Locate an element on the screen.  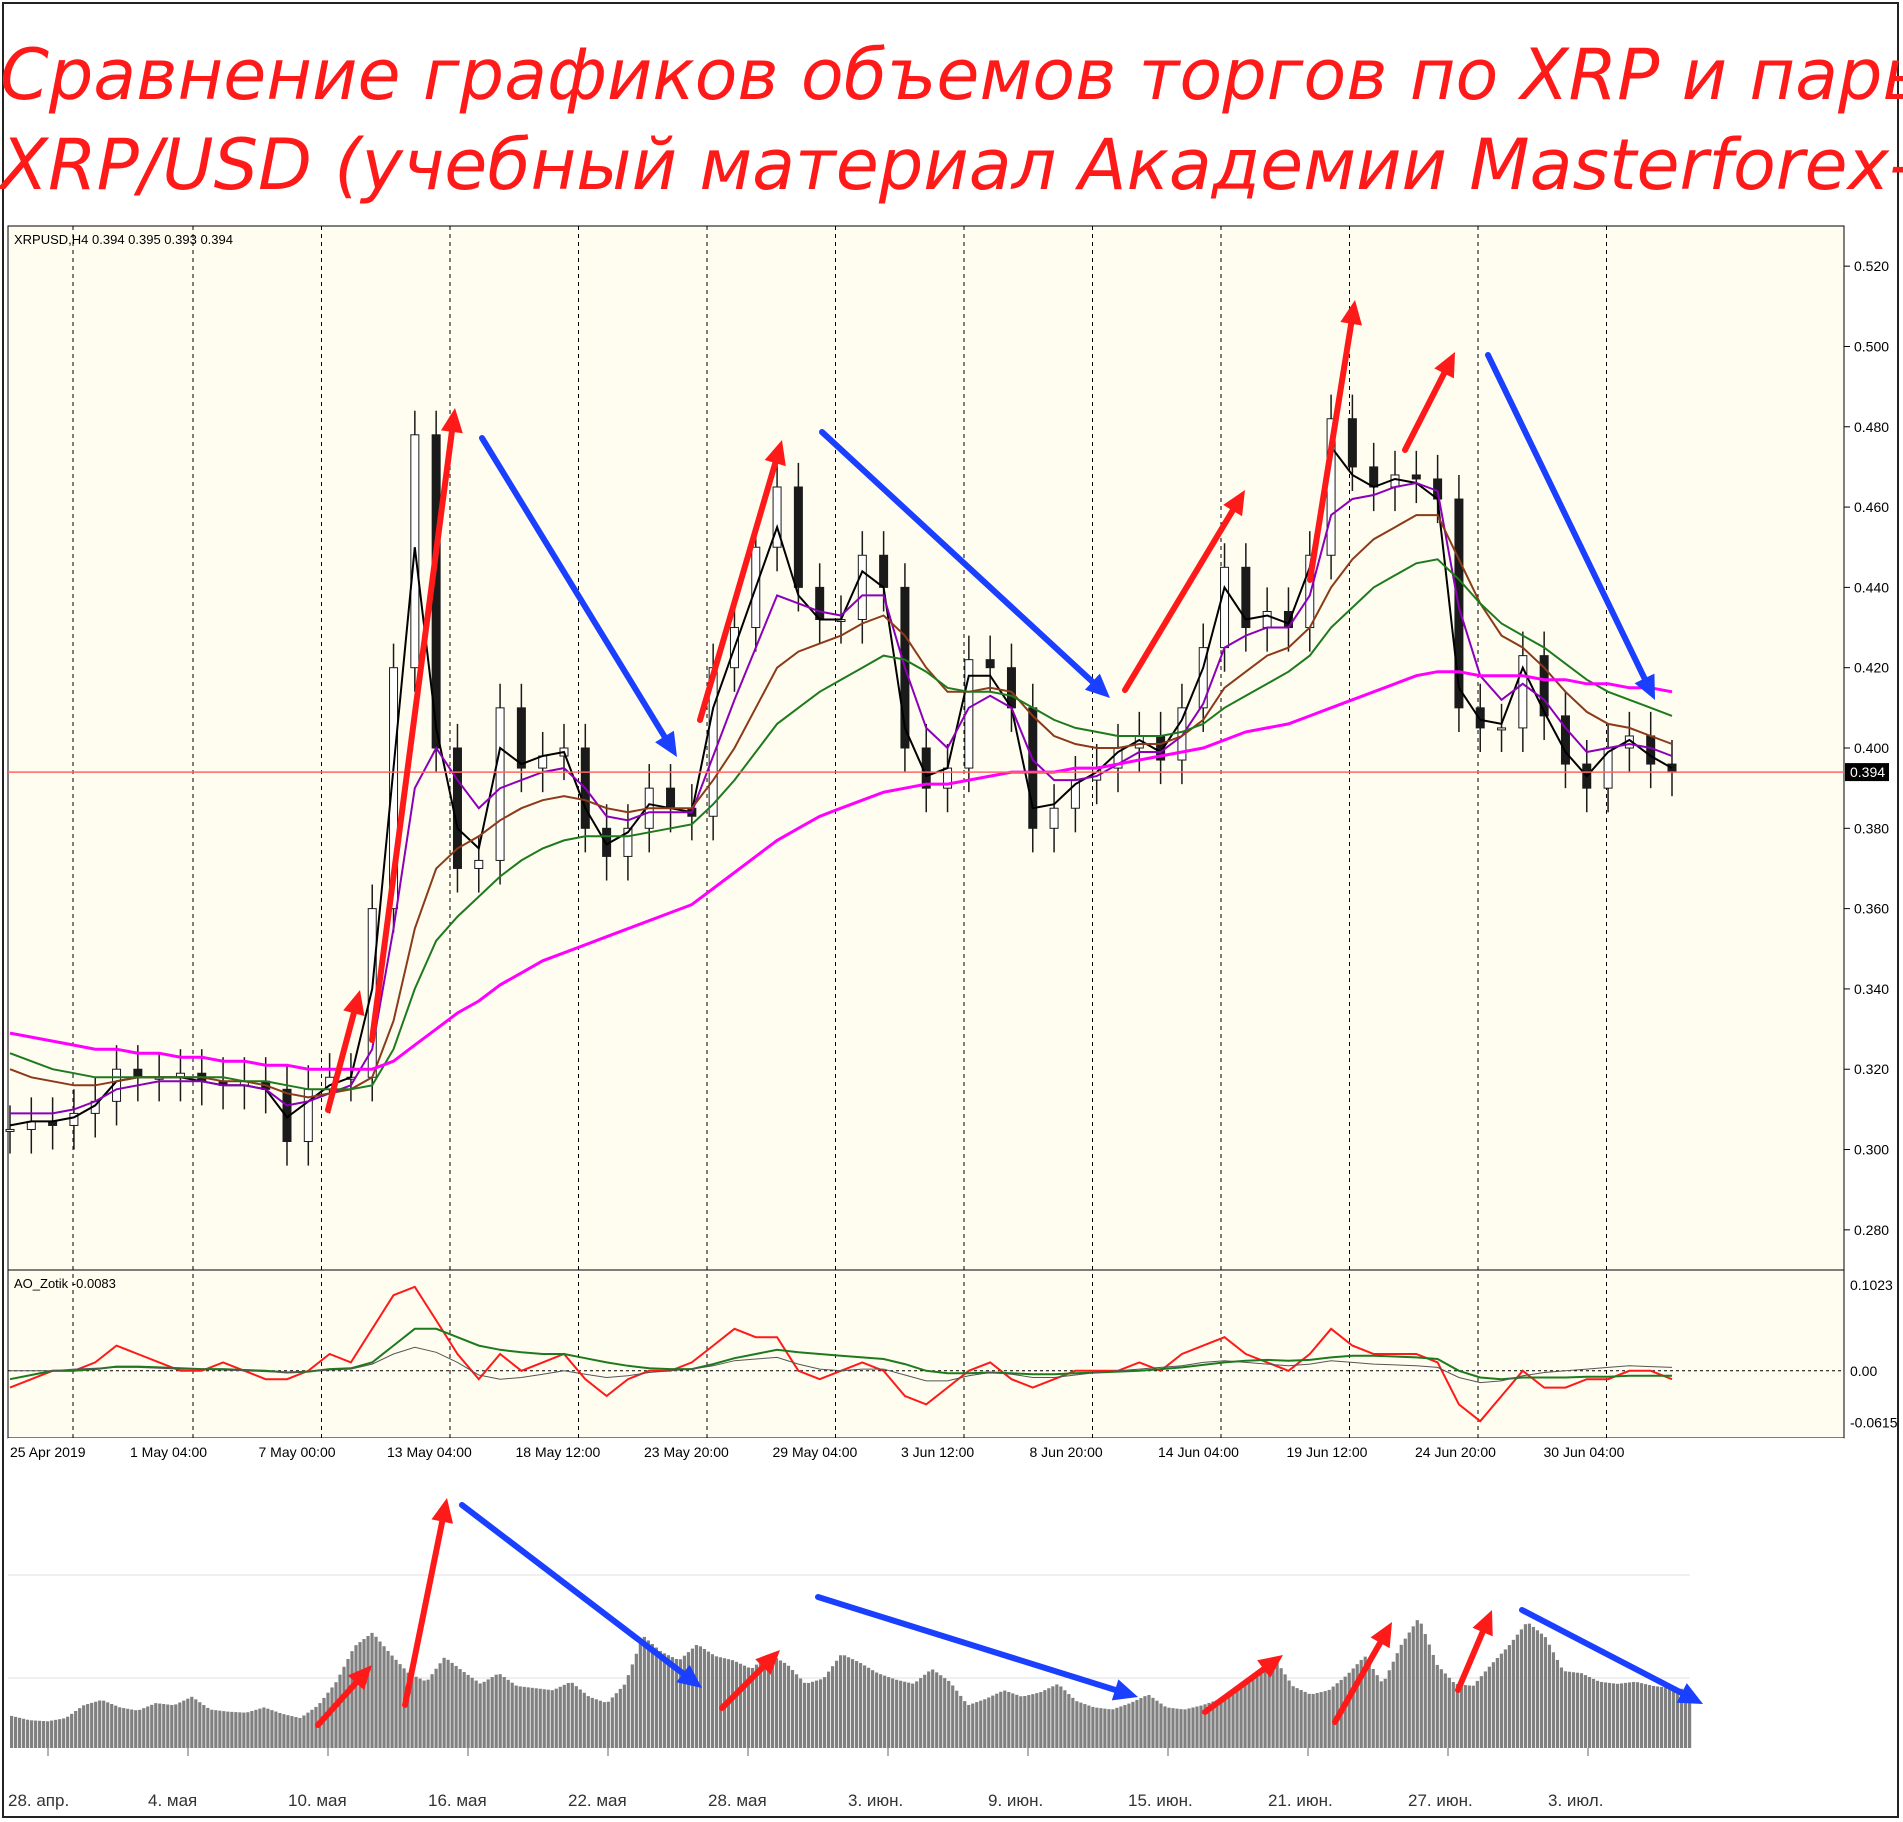
vol-x-label: 28. апр. is located at coordinates (38, 1800).